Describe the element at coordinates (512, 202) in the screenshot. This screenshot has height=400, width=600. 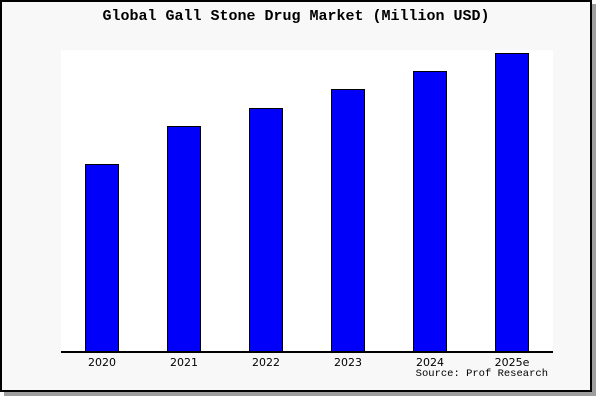
I see `bar-2025e` at that location.